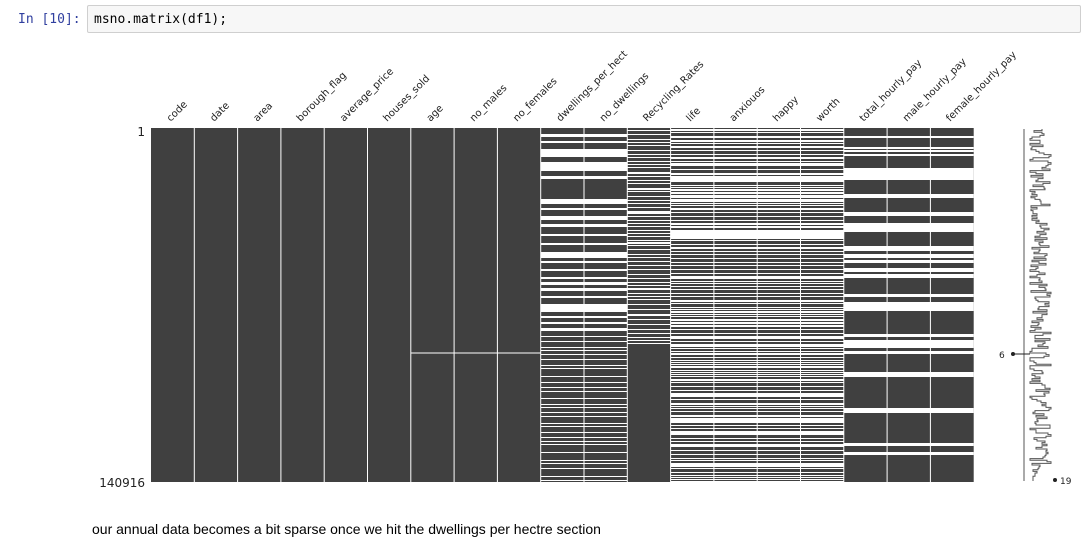  Describe the element at coordinates (435, 113) in the screenshot. I see `column-label-age: age` at that location.